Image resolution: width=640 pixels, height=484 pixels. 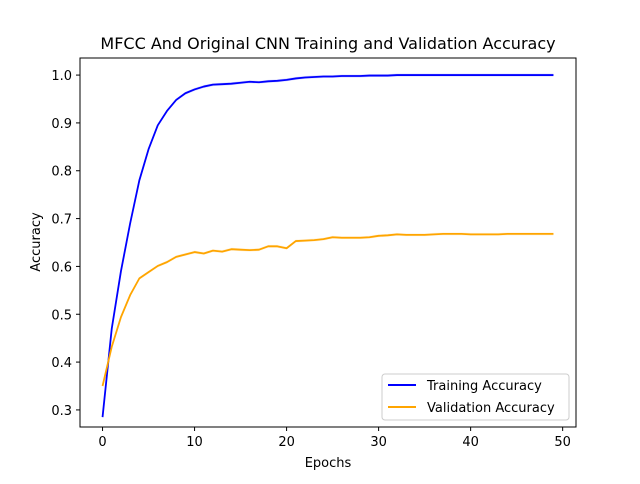 What do you see at coordinates (36, 242) in the screenshot?
I see `y-axis-label: Accuracy` at bounding box center [36, 242].